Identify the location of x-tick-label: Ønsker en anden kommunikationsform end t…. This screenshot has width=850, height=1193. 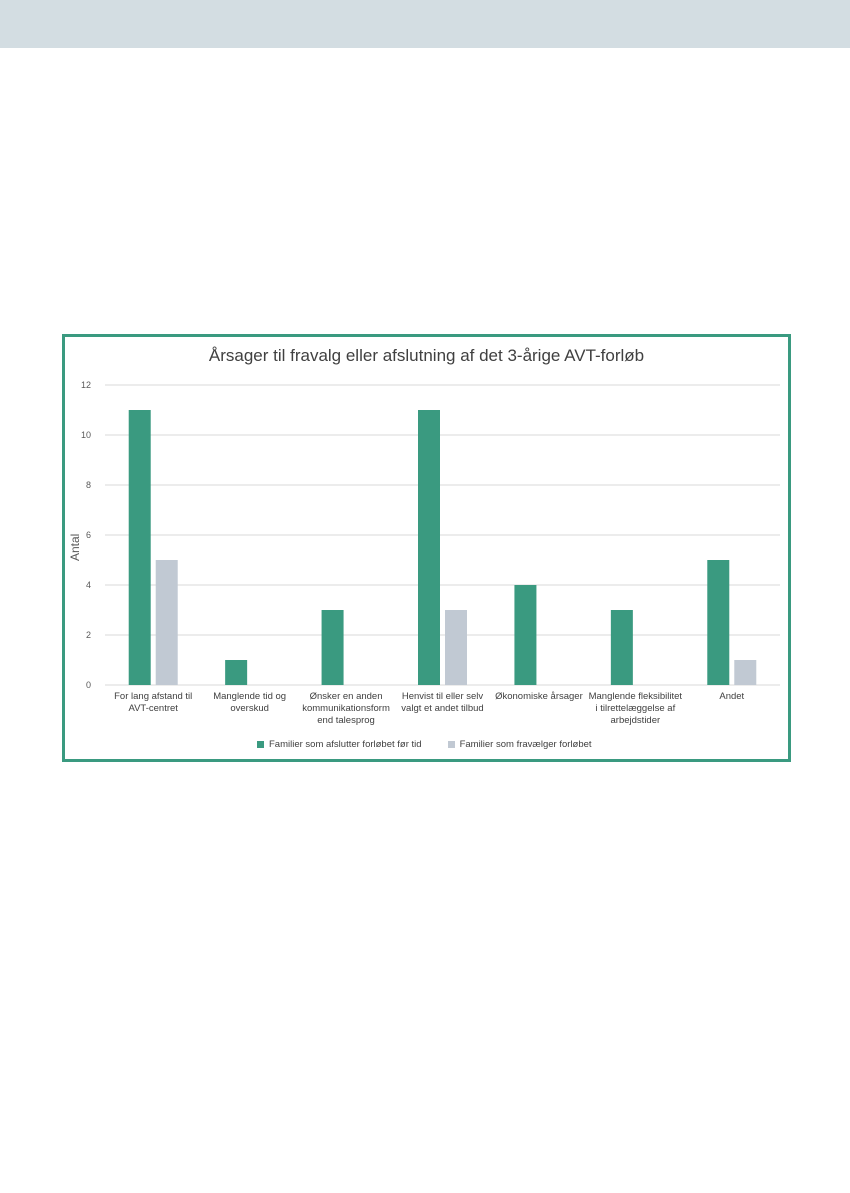
(346, 708).